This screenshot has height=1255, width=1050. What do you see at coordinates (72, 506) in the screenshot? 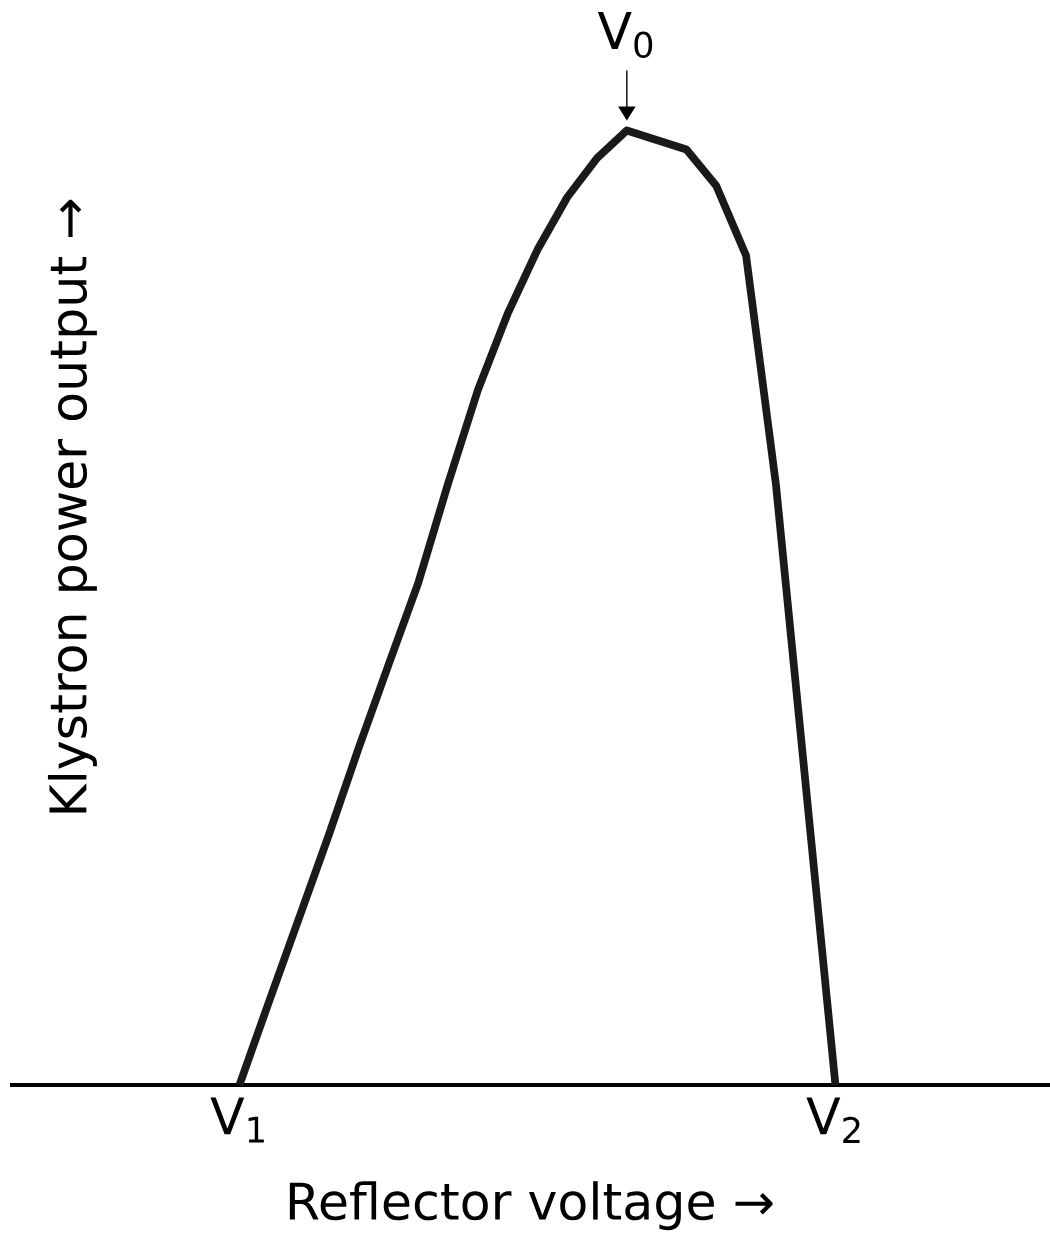
I see `y-axis-title: Klystron power output →` at bounding box center [72, 506].